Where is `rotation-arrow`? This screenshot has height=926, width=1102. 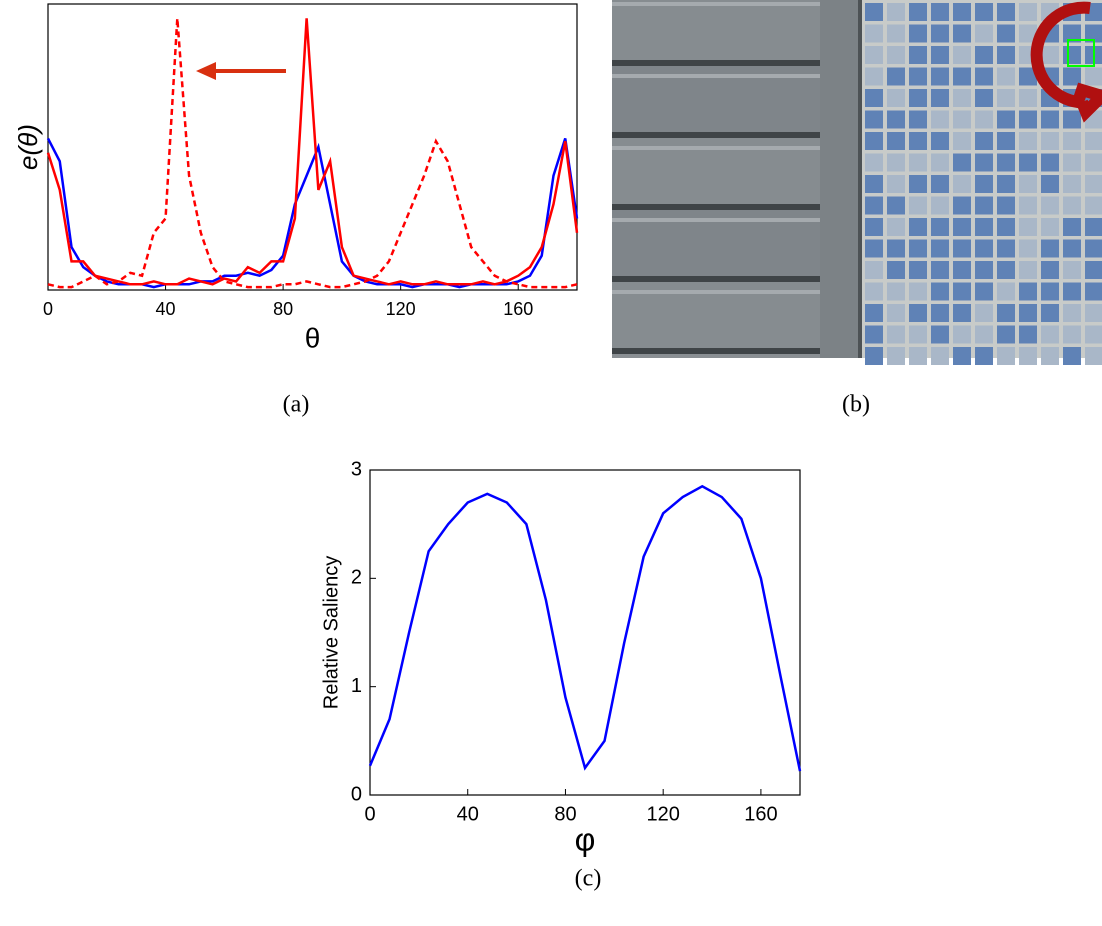
rotation-arrow is located at coordinates (1066, 62).